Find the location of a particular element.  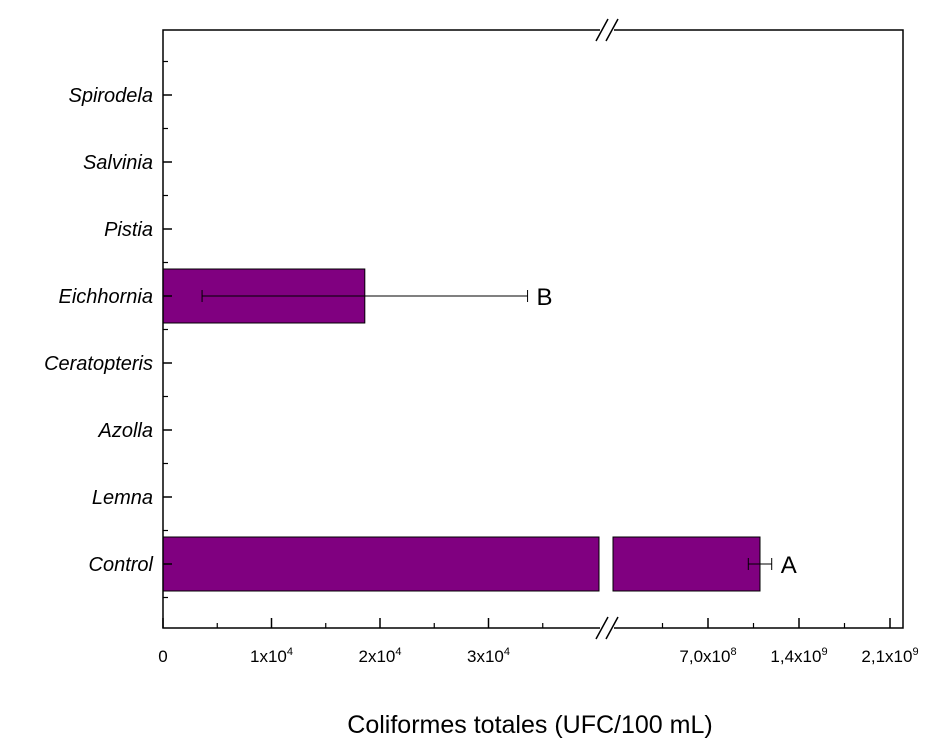

bar is located at coordinates (381, 564).